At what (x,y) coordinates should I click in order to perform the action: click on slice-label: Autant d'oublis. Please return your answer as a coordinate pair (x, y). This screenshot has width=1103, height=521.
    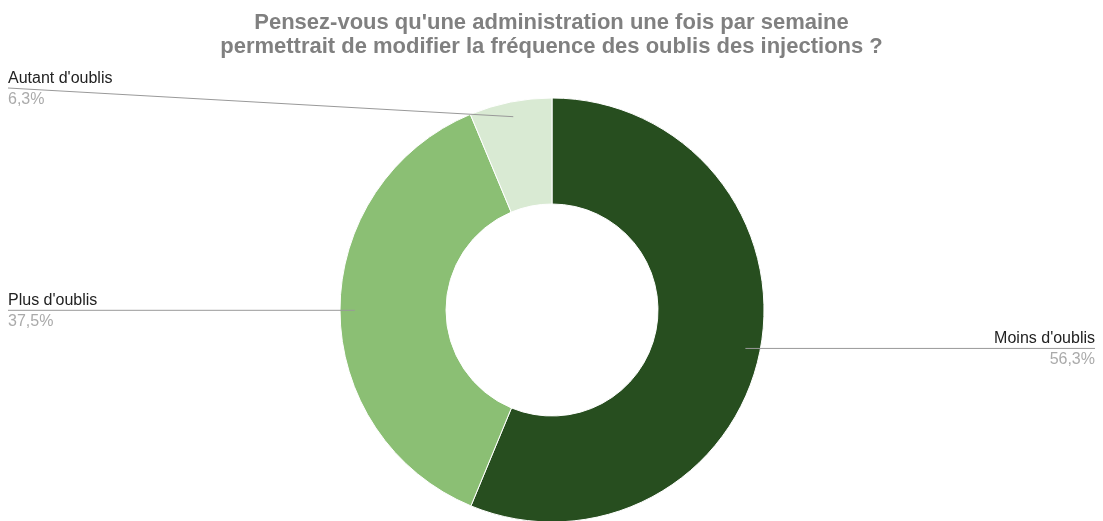
    Looking at the image, I should click on (60, 77).